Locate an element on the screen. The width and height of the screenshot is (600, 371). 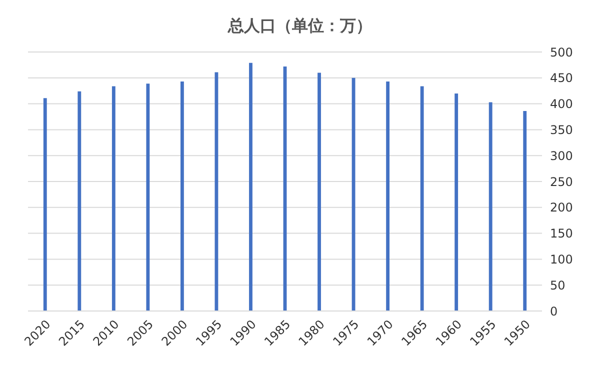
y-tick-label: 500 is located at coordinates (561, 52).